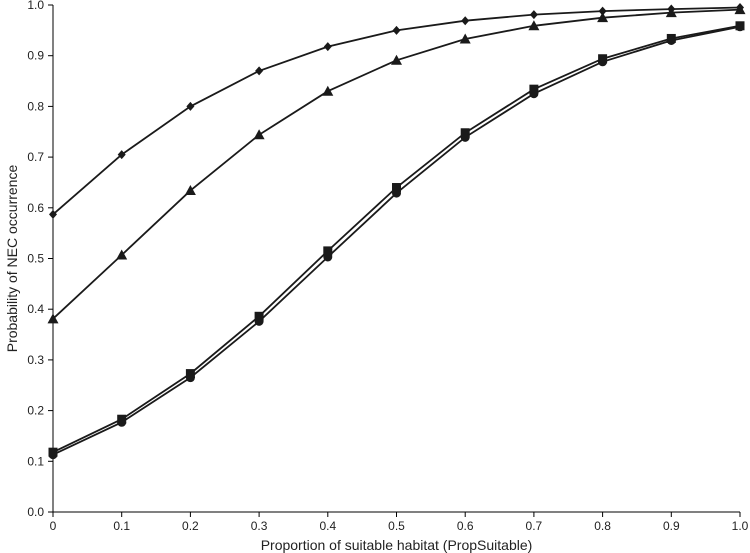  I want to click on y-tick-label: 0.7, so click(35, 157).